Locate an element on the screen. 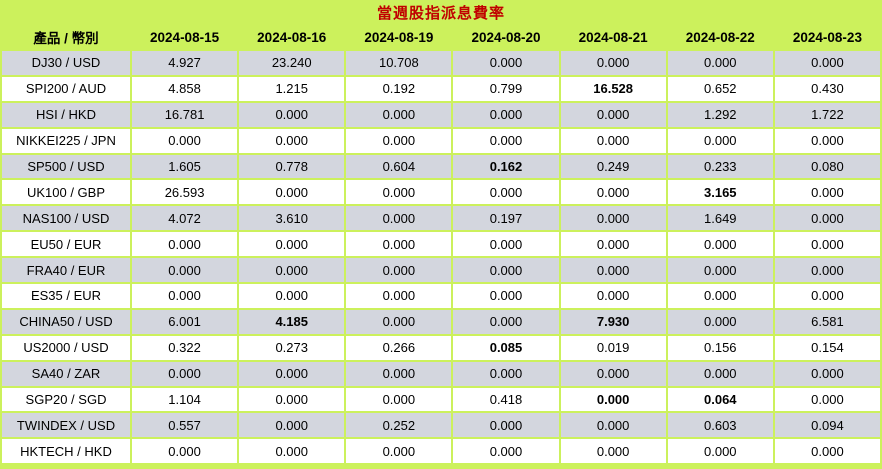  page-title: 當週股指派息費率 is located at coordinates (440, 13).